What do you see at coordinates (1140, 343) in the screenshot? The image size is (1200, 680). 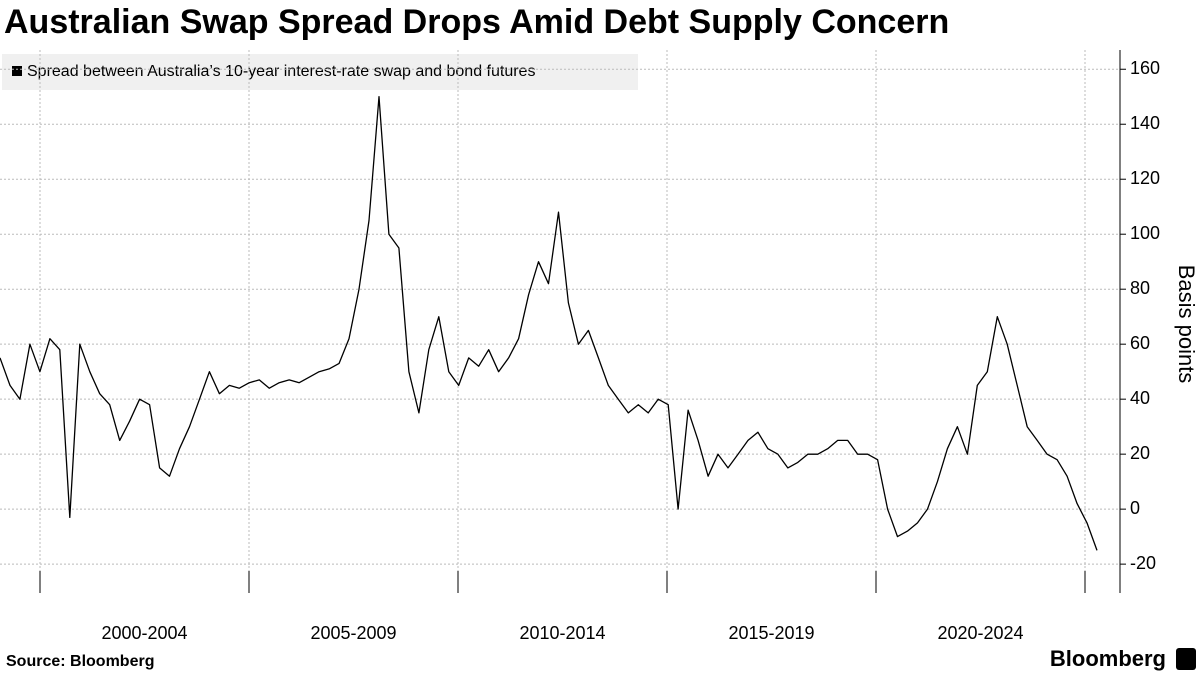 I see `y-tick-label: 60` at bounding box center [1140, 343].